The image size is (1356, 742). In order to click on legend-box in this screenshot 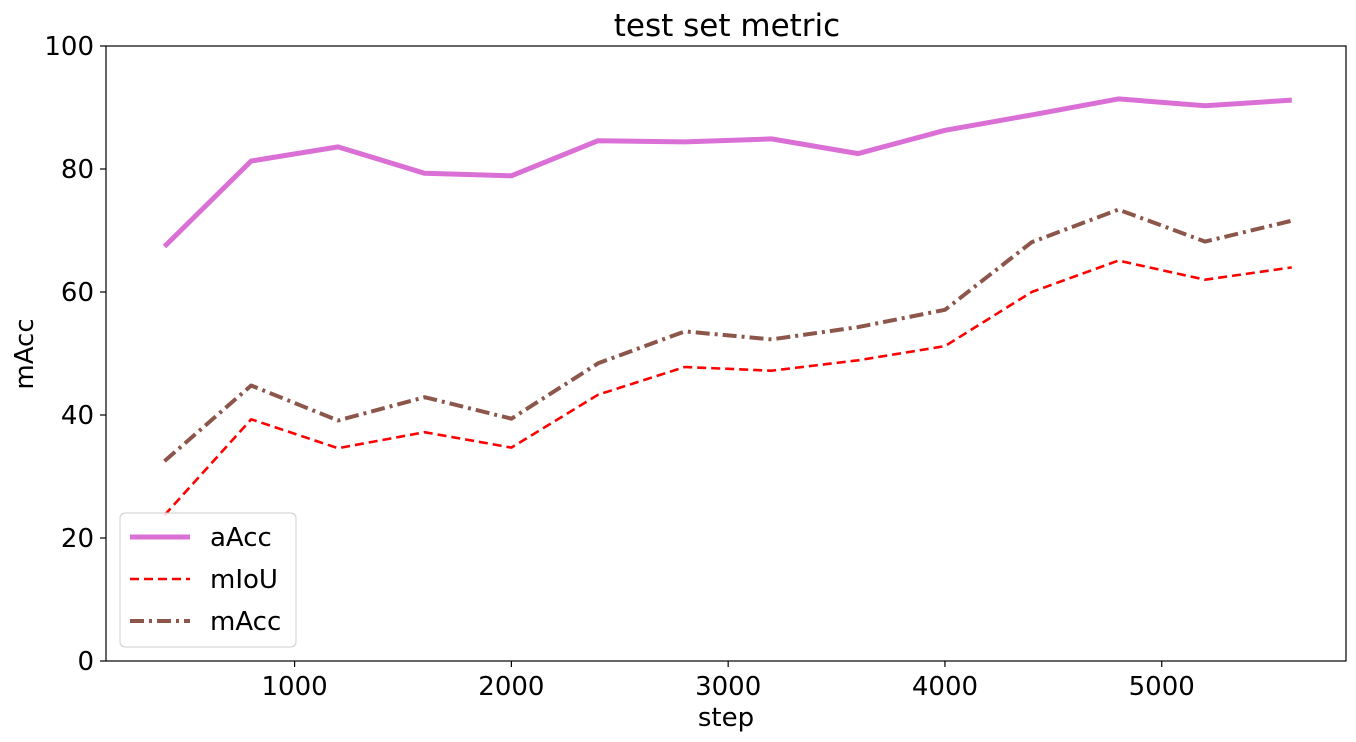, I will do `click(208, 580)`.